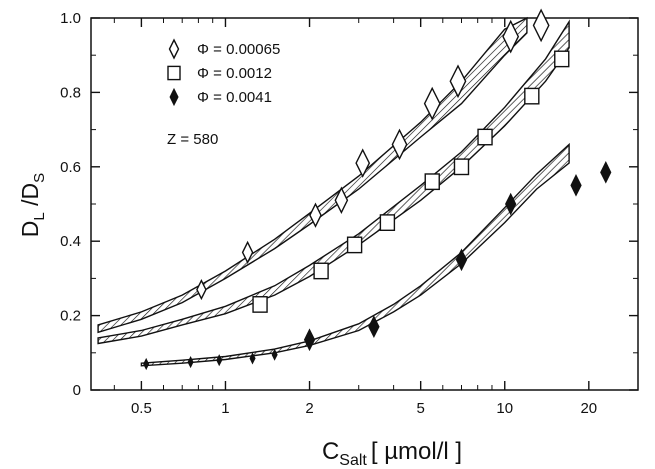 This screenshot has width=655, height=469. What do you see at coordinates (353, 460) in the screenshot?
I see `x-axis-title-sub: Salt` at bounding box center [353, 460].